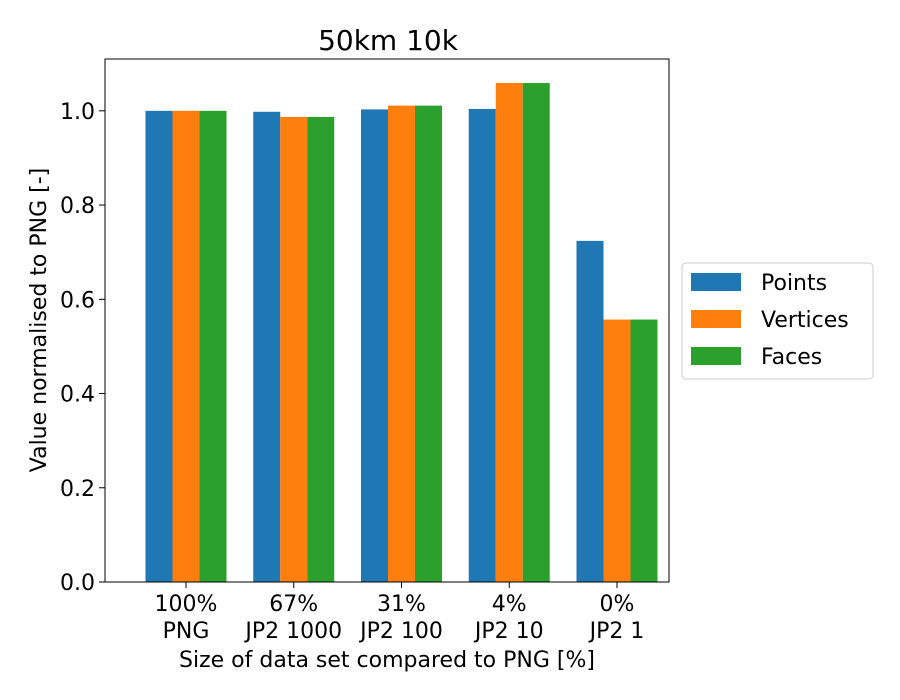 The image size is (900, 700). Describe the element at coordinates (39, 320) in the screenshot. I see `y-axis-label: Value normalised to PNG [-]` at that location.